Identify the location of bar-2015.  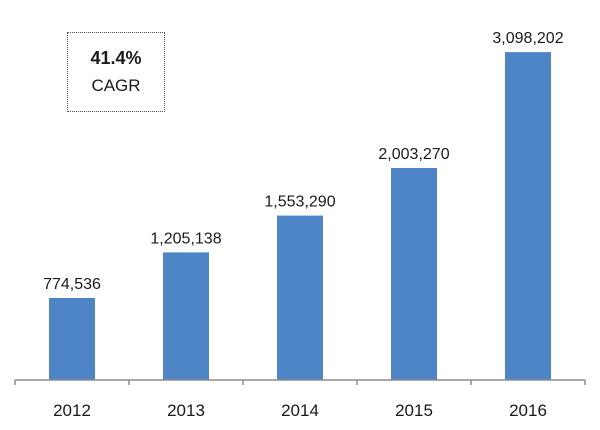
(414, 274).